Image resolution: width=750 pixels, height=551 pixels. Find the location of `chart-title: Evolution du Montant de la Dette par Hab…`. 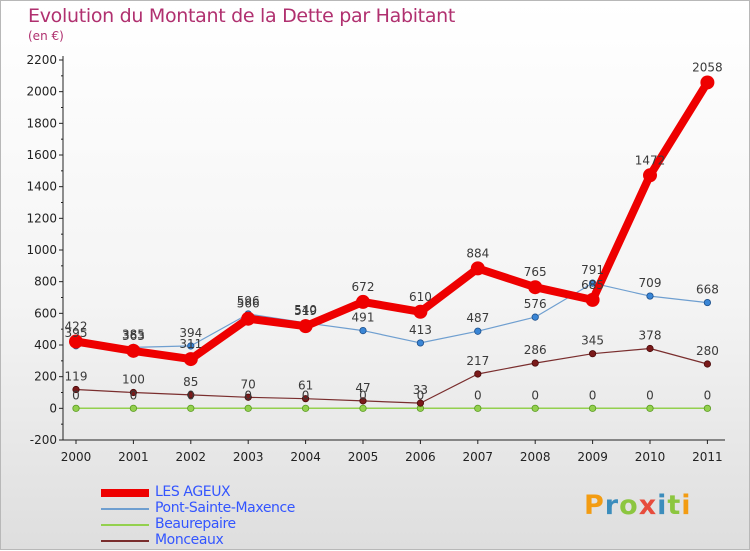

chart-title: Evolution du Montant de la Dette par Hab… is located at coordinates (242, 16).